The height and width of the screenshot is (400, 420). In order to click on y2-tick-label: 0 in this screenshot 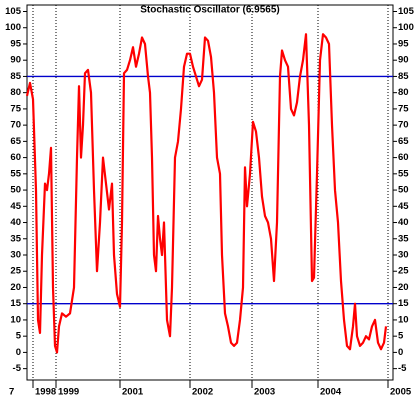, I will do `click(400, 352)`.